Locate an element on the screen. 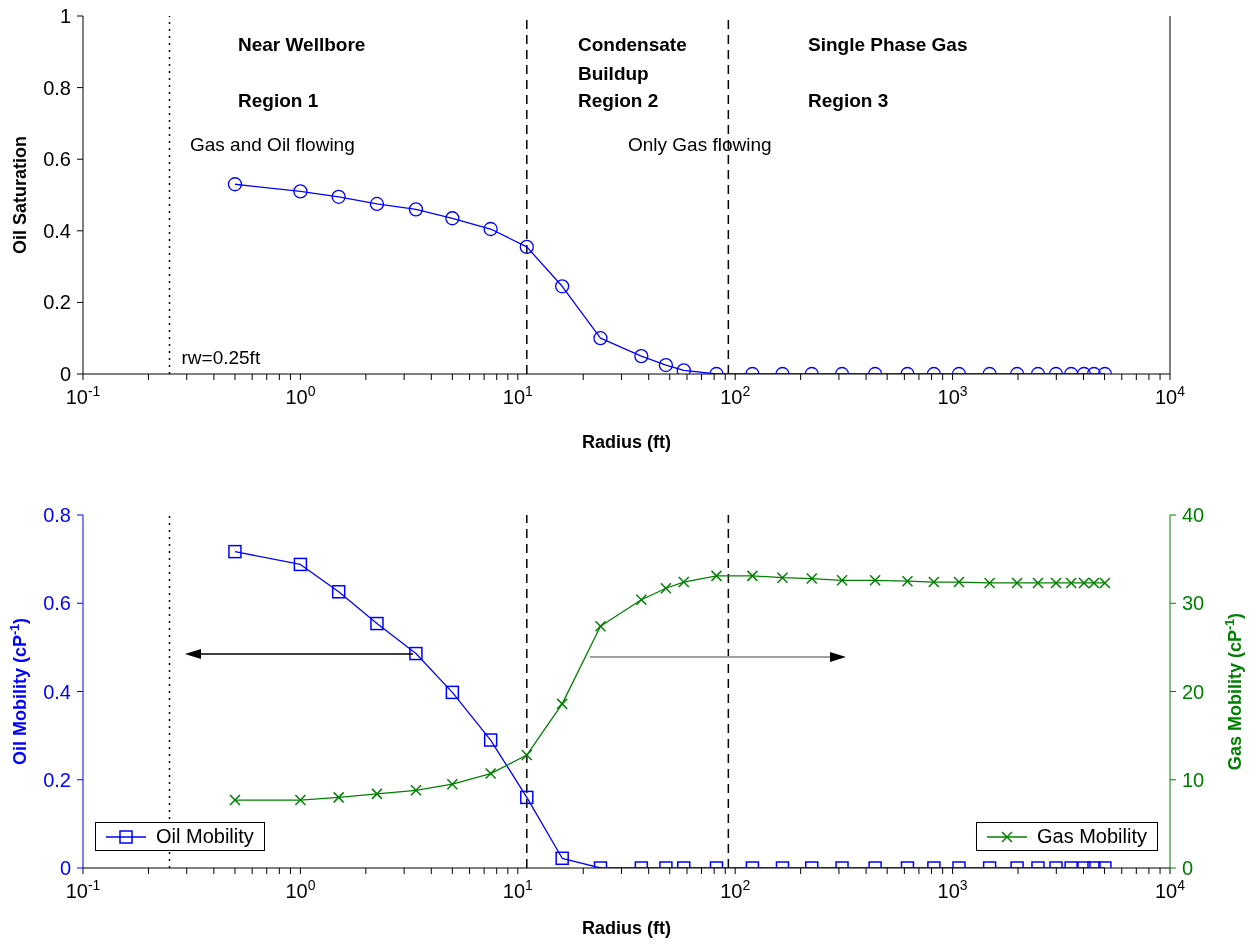 This screenshot has width=1257, height=952. y2-tick-label: 10 is located at coordinates (1193, 779).